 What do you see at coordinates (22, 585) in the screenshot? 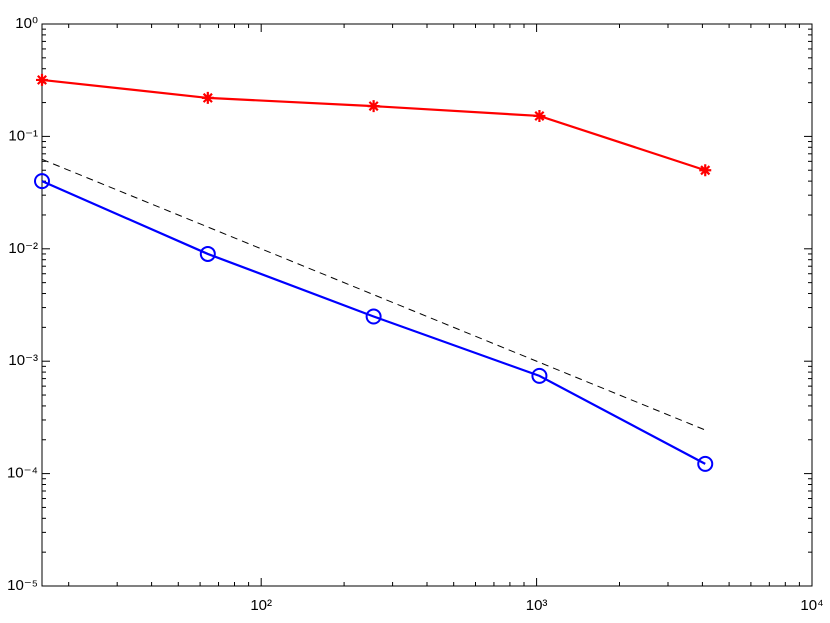
I see `y-tick-label: 10⁻⁵` at bounding box center [22, 585].